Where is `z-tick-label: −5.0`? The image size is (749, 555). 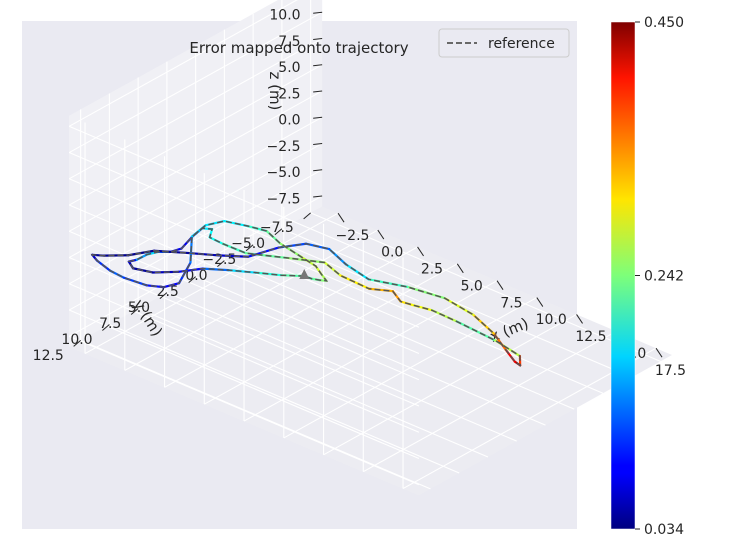
z-tick-label: −5.0 is located at coordinates (284, 173).